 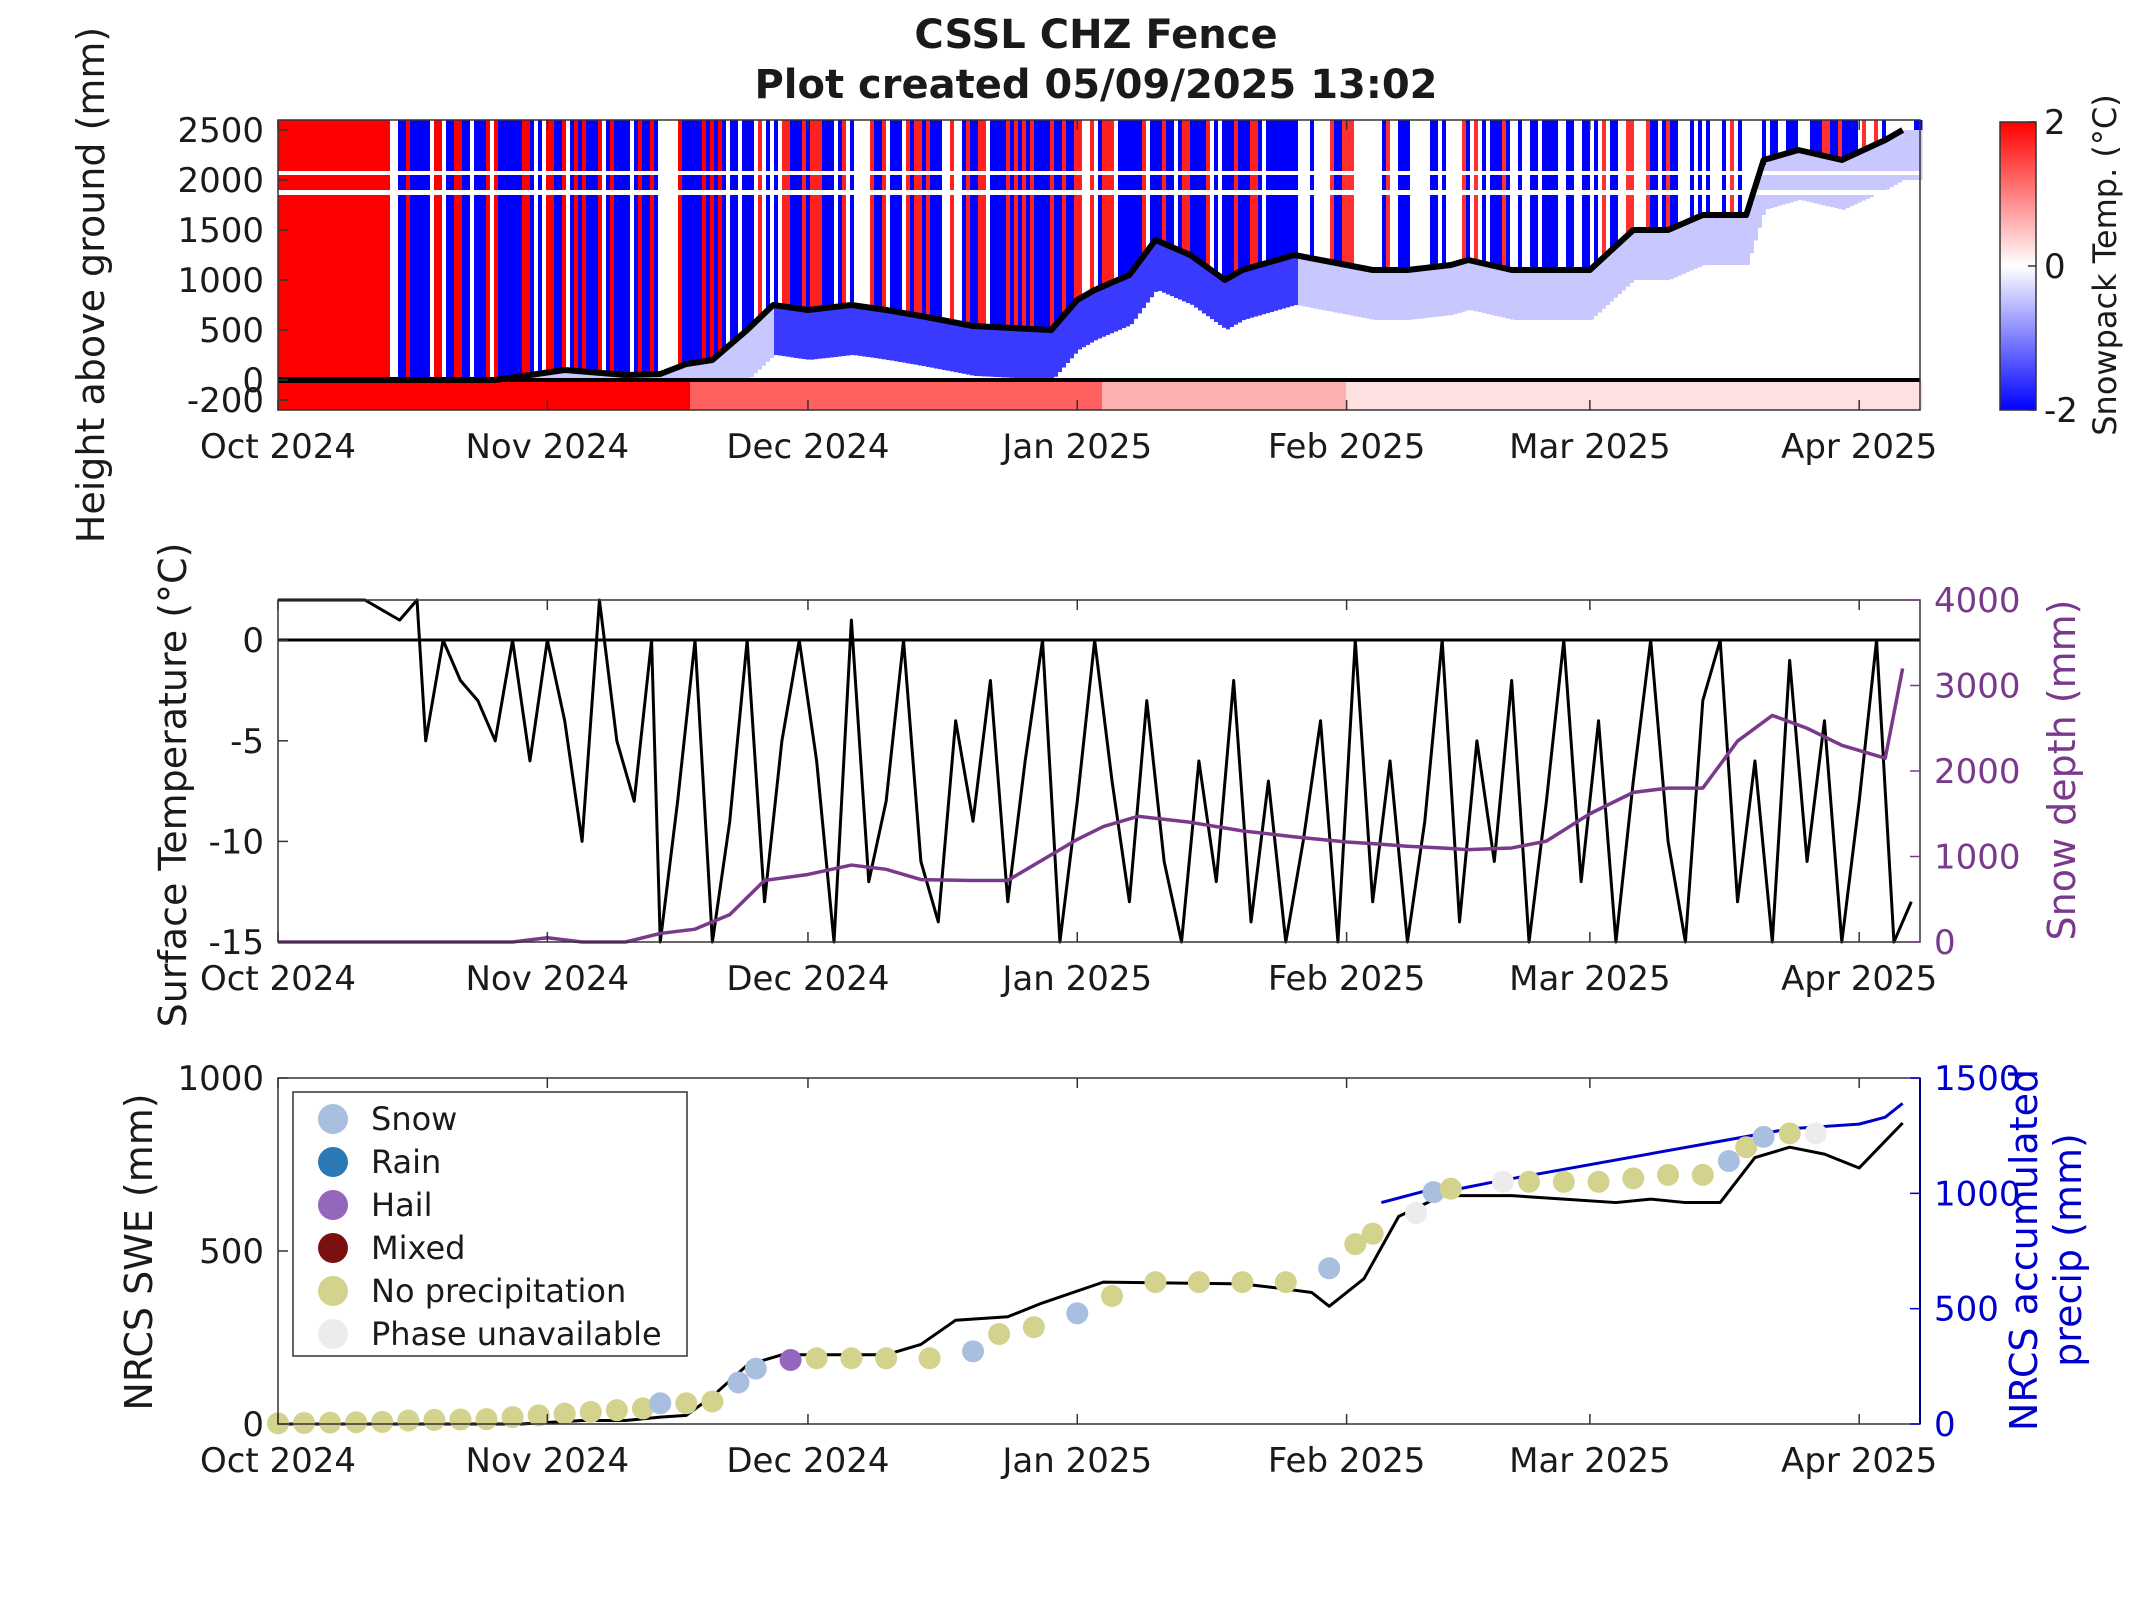 What do you see at coordinates (1945, 1425) in the screenshot?
I see `y-tick-label-right: 0` at bounding box center [1945, 1425].